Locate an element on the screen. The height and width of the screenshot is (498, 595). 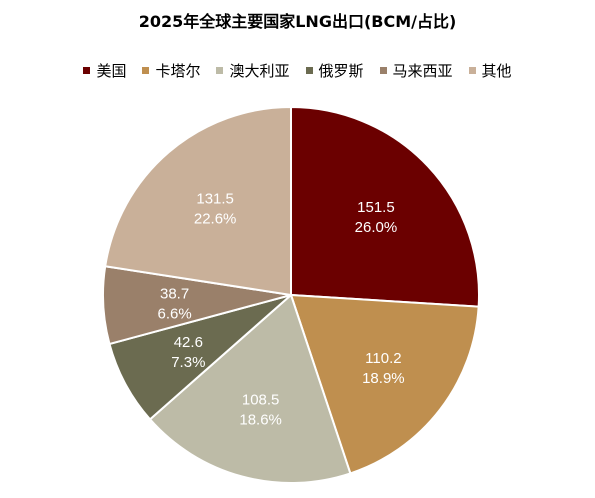
slice-value-label: 151.5 is located at coordinates (376, 207).